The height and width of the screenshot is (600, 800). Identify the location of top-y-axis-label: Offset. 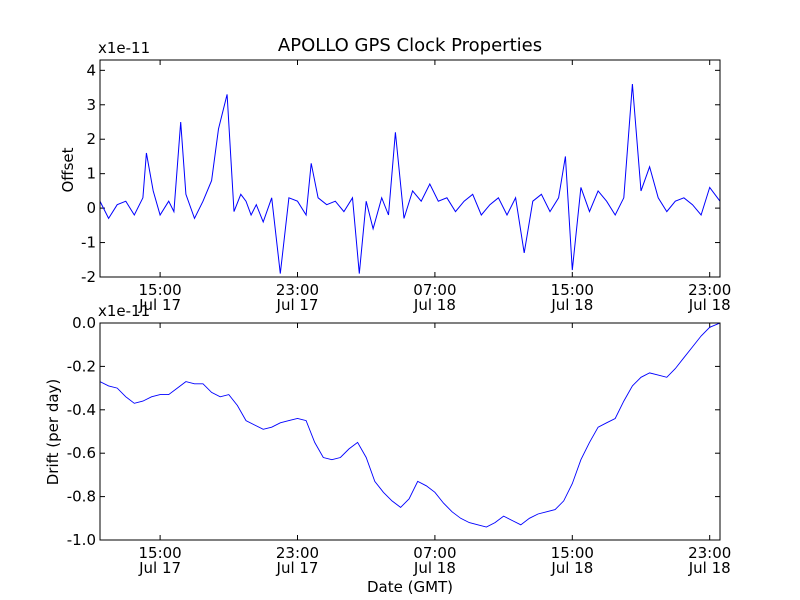
(68, 169).